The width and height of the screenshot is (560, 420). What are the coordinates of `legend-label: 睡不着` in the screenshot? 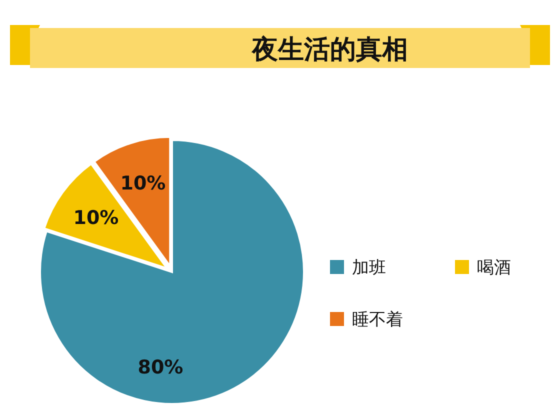 It's located at (377, 320).